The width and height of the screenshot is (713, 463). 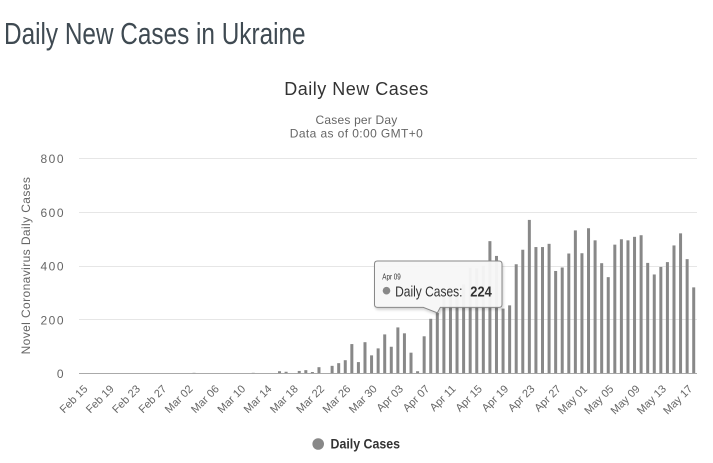 I want to click on x-axis-label: Mar 02, so click(x=179, y=399).